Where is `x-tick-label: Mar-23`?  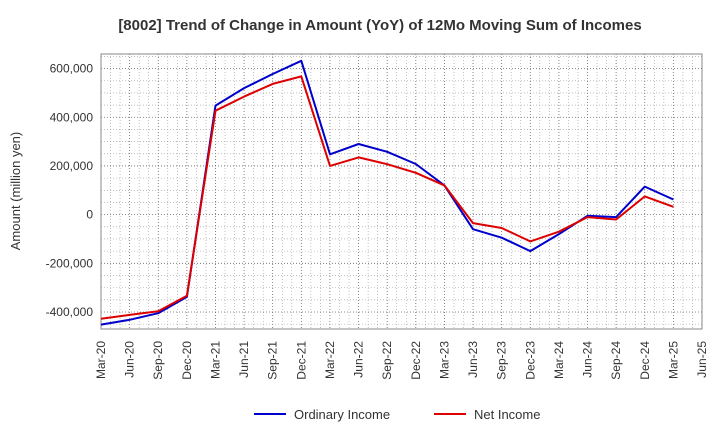 x-tick-label: Mar-23 is located at coordinates (444, 360).